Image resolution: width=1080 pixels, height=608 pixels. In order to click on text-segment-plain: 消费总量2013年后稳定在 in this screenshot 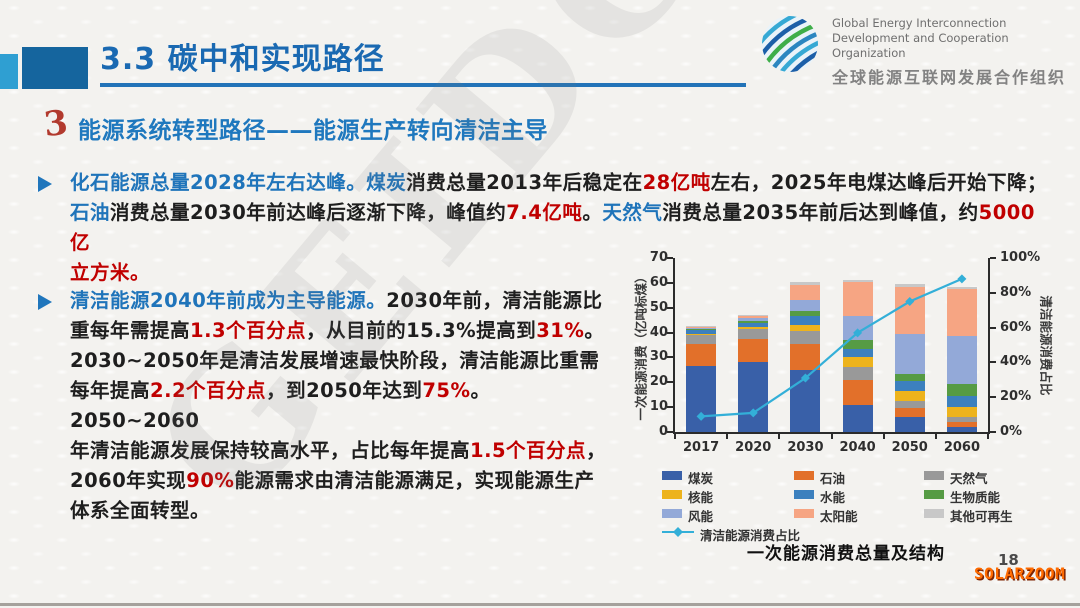, I will do `click(524, 182)`.